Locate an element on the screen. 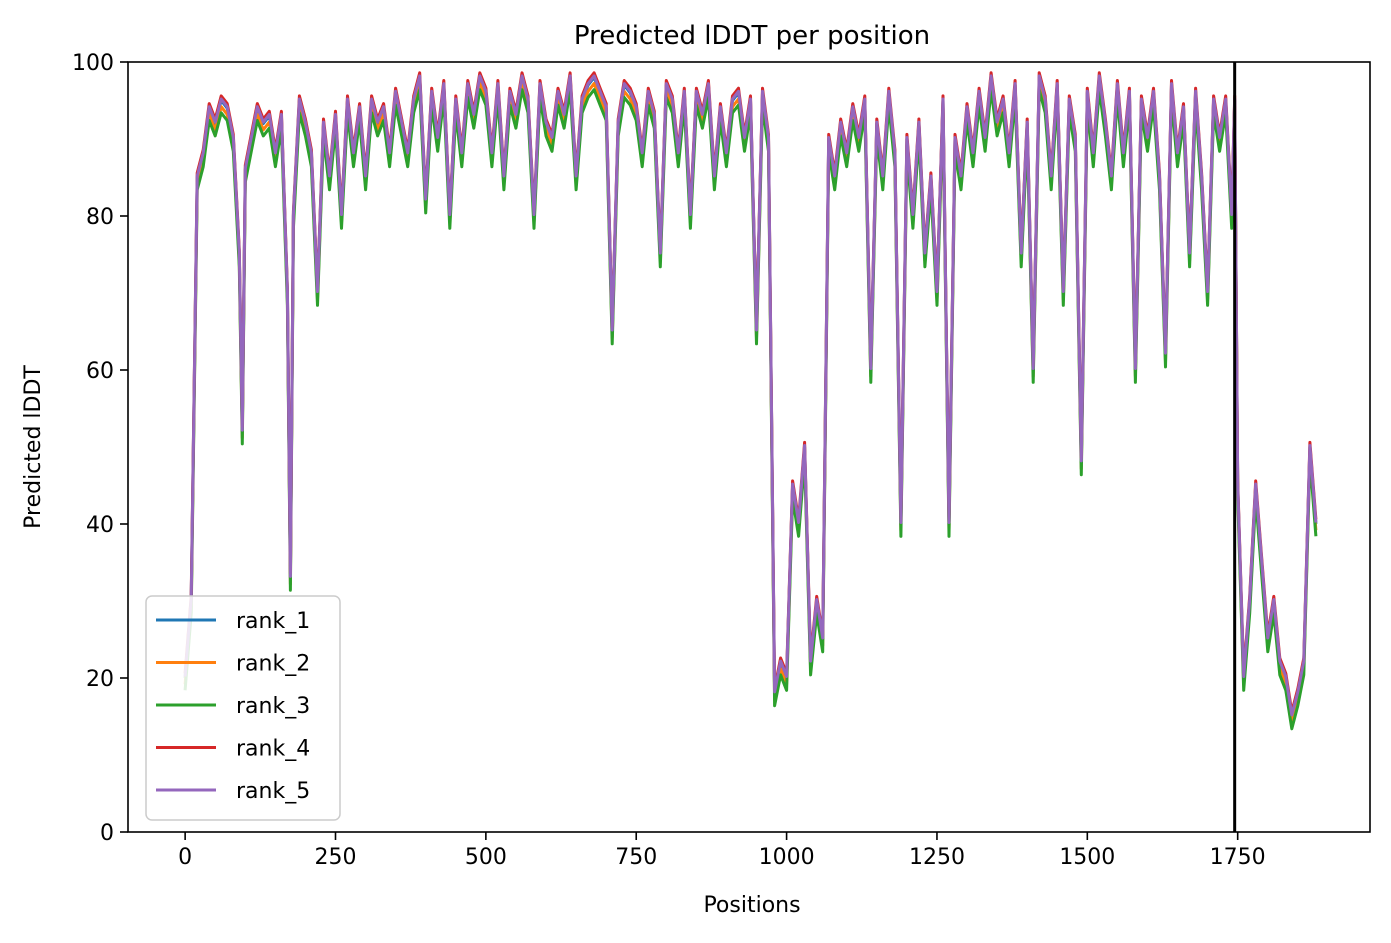  x-tick-label: 1750 is located at coordinates (1238, 857).